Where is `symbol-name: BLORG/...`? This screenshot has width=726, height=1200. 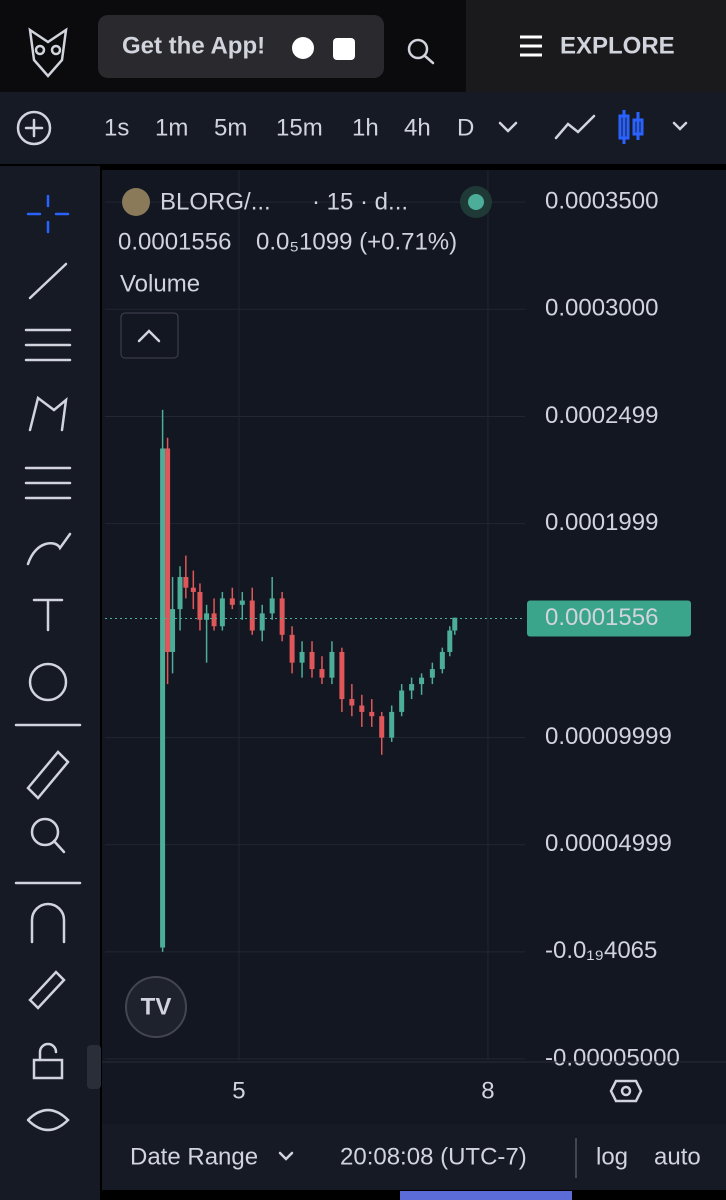
symbol-name: BLORG/... is located at coordinates (215, 201).